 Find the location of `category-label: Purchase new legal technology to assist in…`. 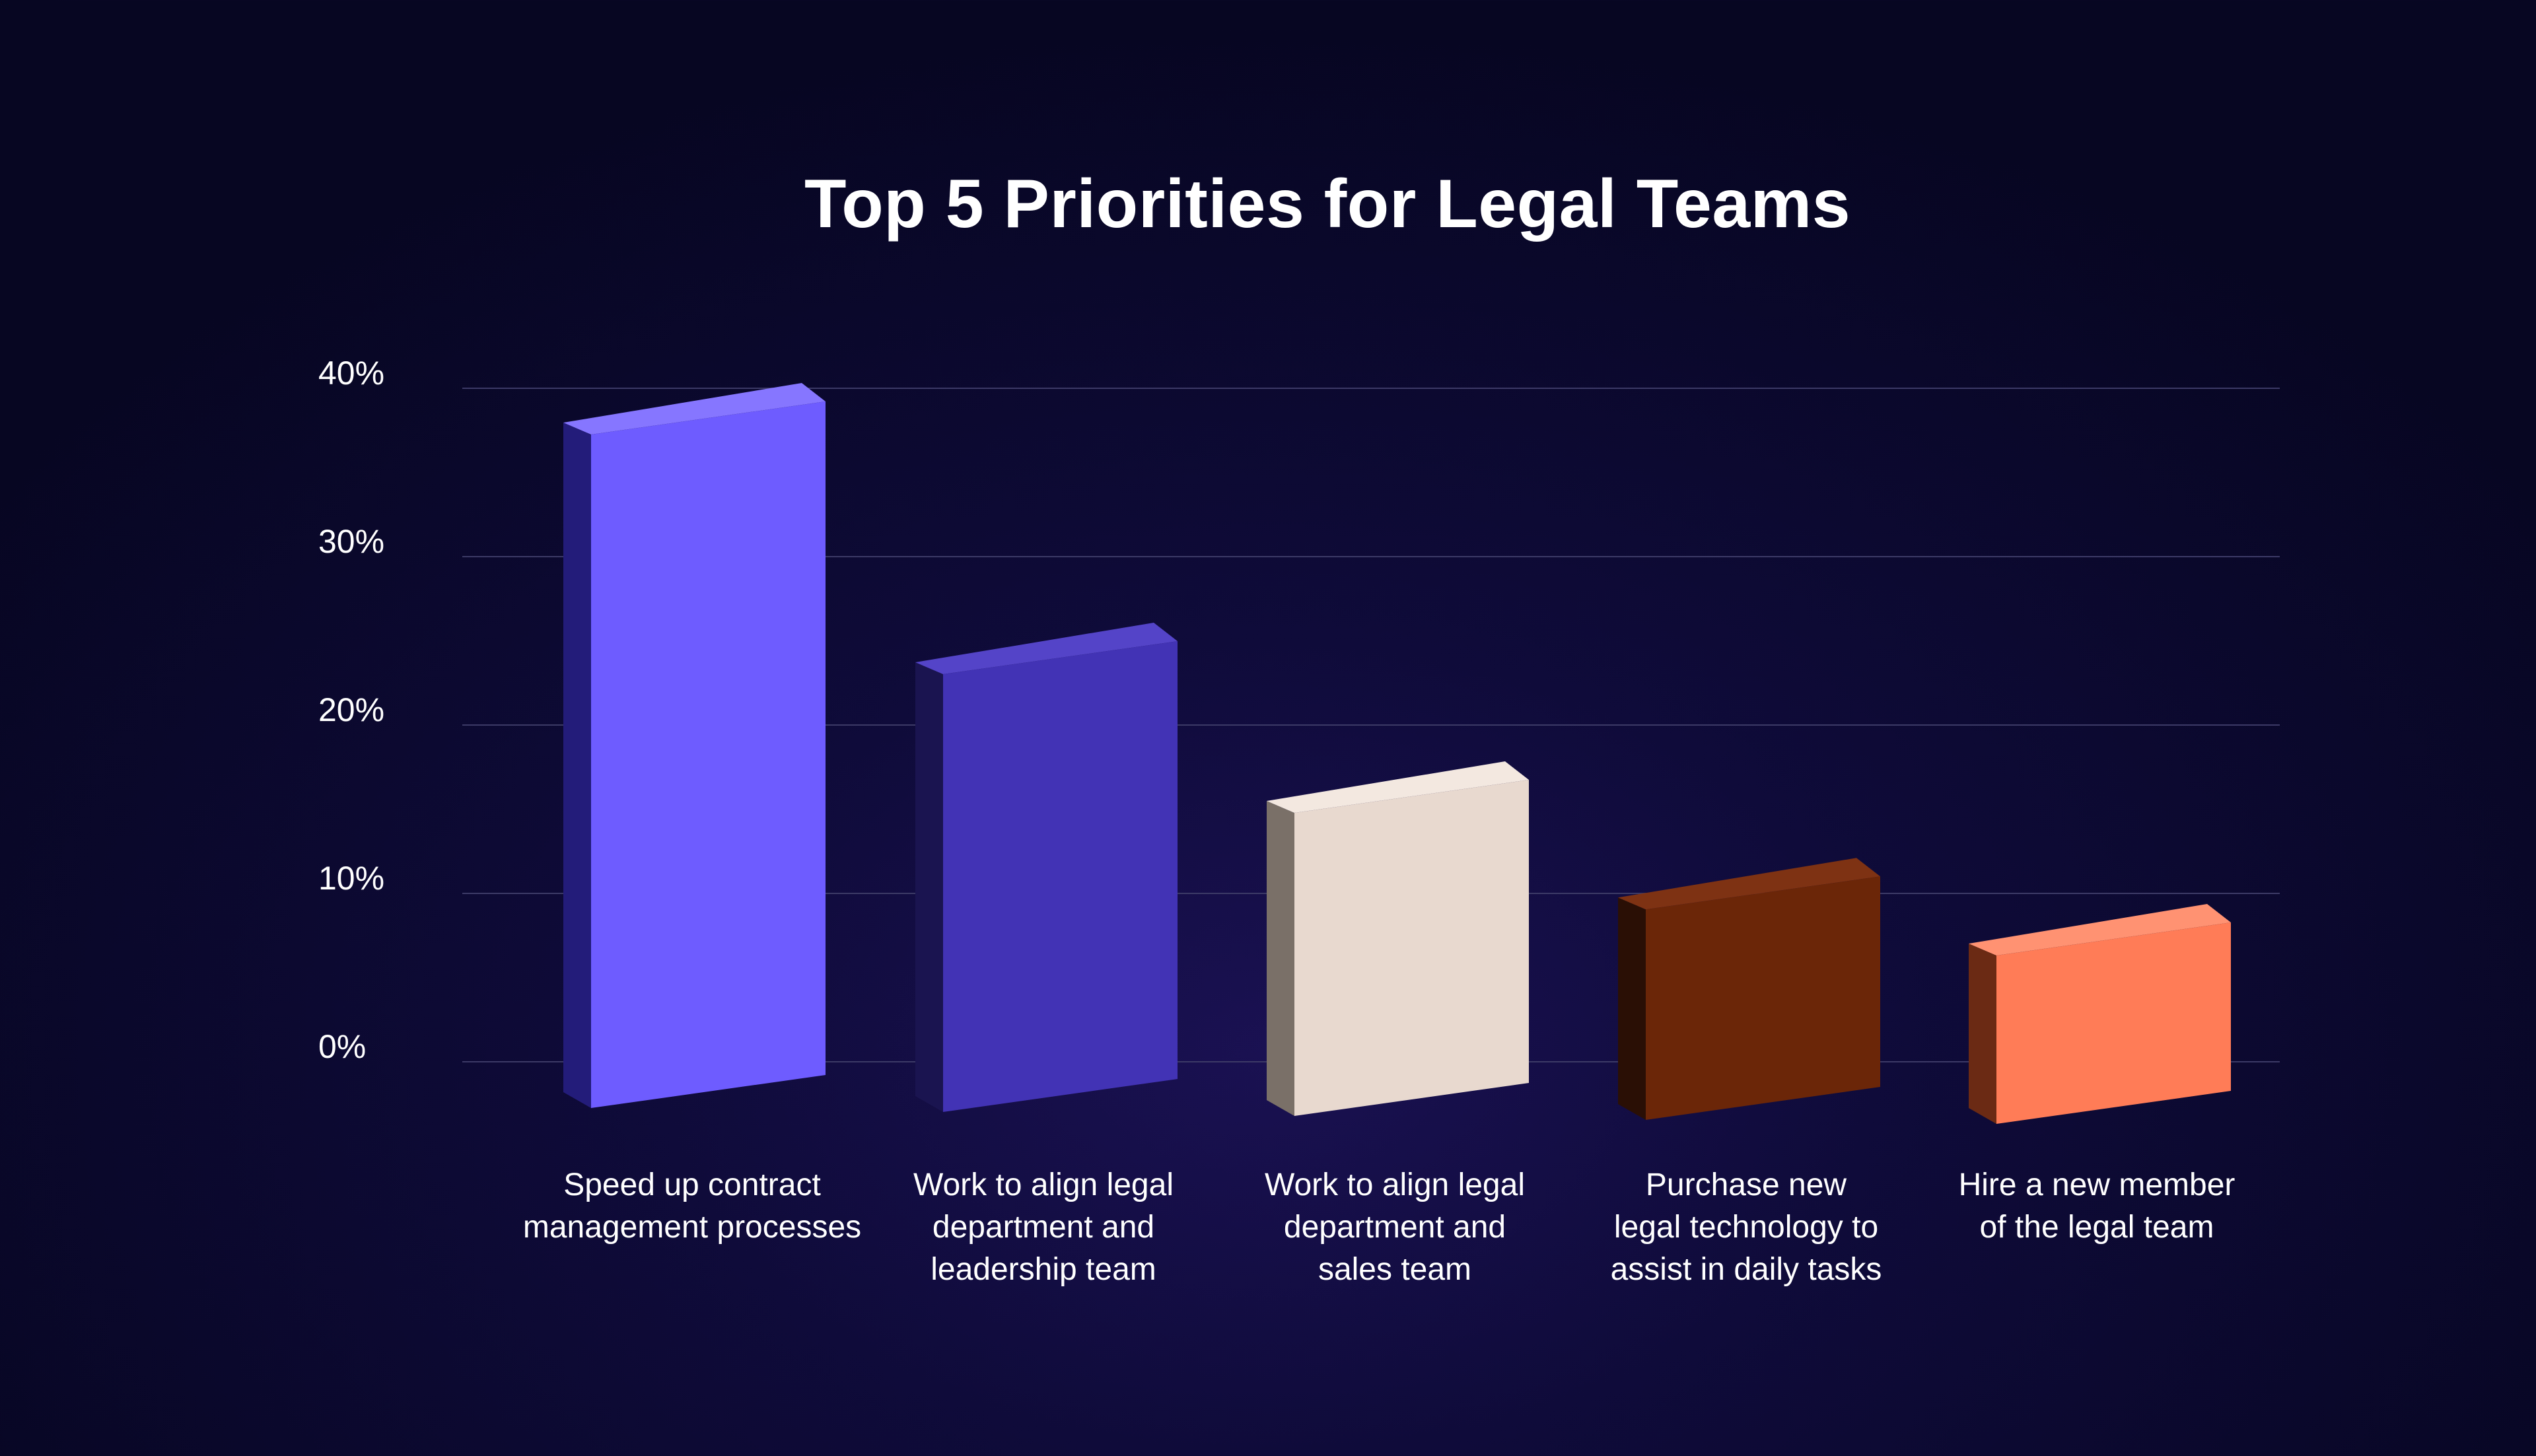

category-label: Purchase new legal technology to assist in… is located at coordinates (1746, 1227).